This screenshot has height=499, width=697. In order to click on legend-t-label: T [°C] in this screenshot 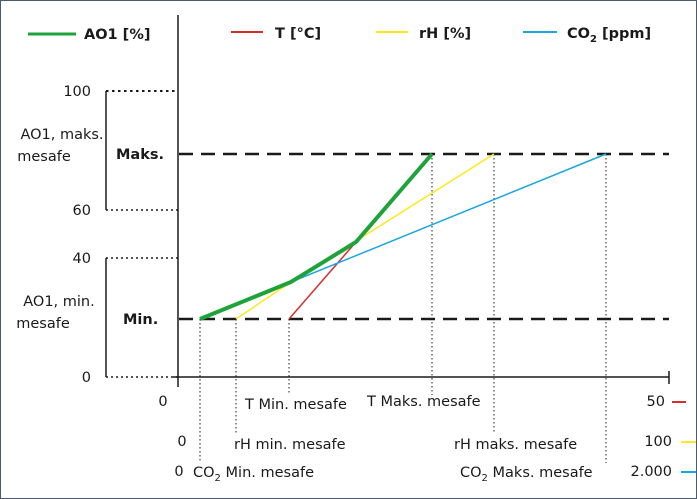, I will do `click(298, 34)`.